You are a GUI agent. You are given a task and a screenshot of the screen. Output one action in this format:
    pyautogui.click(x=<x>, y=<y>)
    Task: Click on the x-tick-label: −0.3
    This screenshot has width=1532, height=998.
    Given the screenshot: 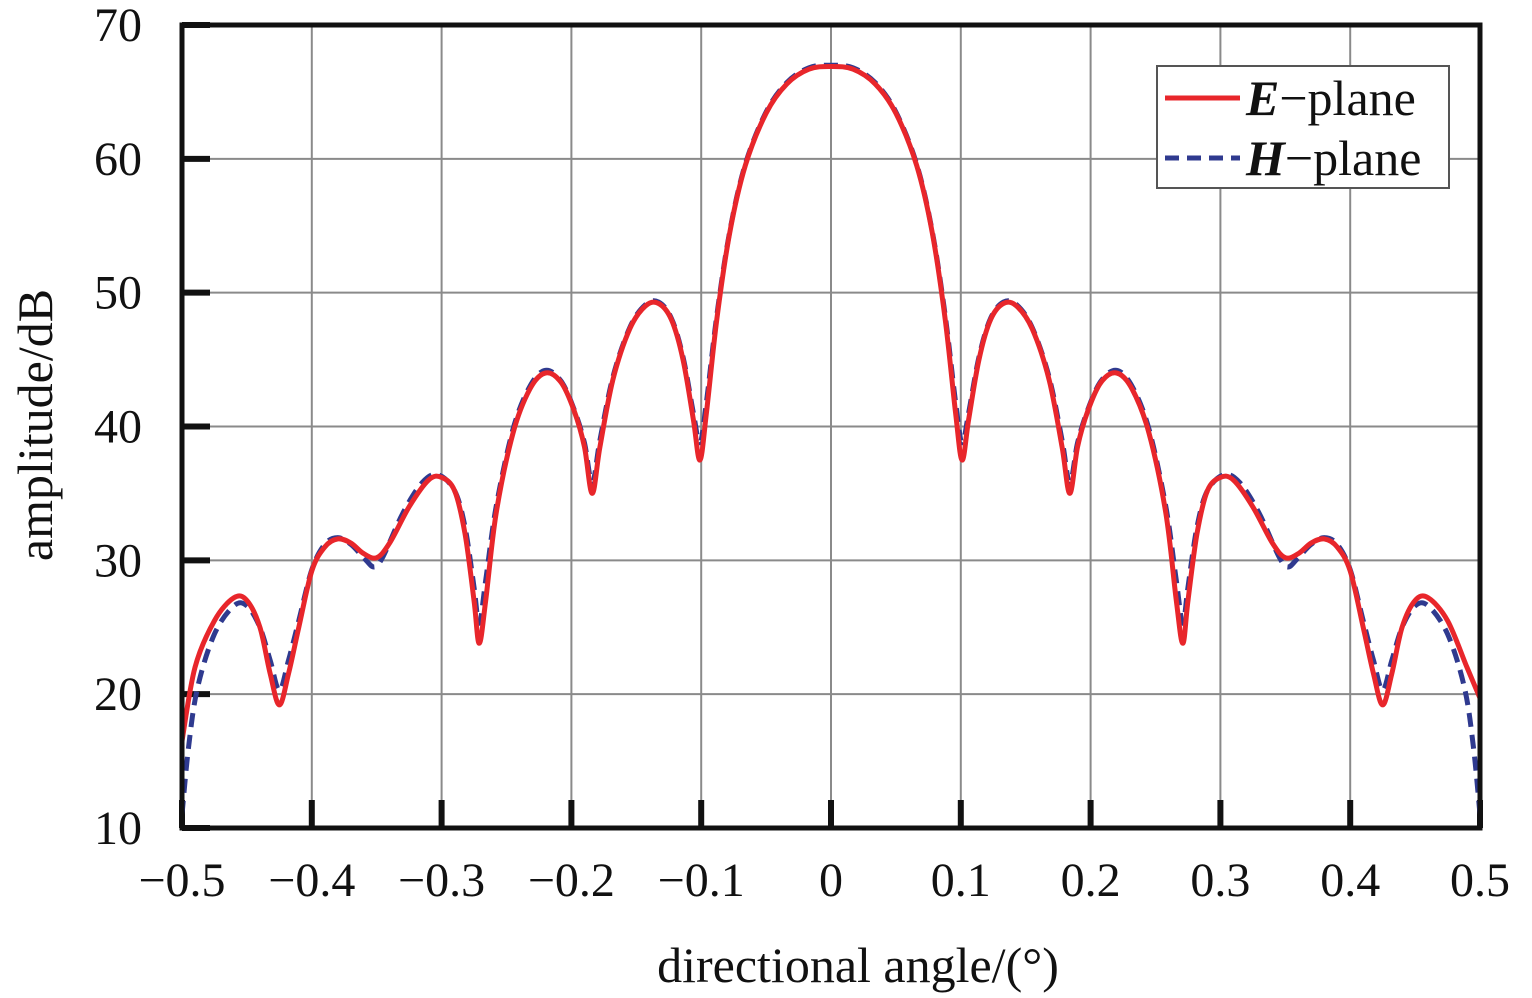 What is the action you would take?
    pyautogui.click(x=441, y=880)
    